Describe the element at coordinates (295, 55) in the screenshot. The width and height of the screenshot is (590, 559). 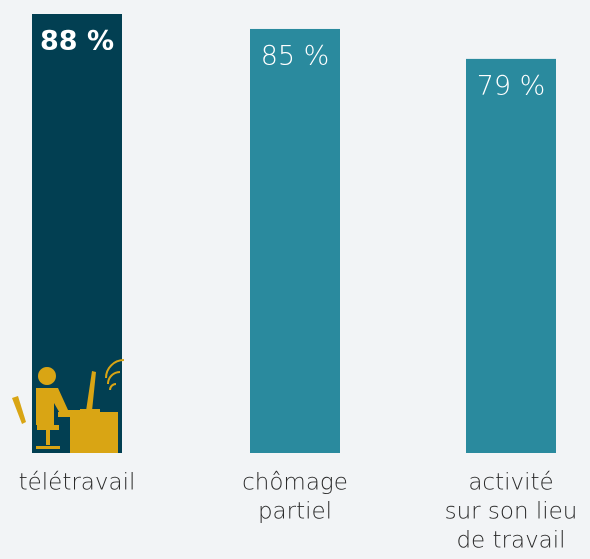
I see `value-label: 85 %` at that location.